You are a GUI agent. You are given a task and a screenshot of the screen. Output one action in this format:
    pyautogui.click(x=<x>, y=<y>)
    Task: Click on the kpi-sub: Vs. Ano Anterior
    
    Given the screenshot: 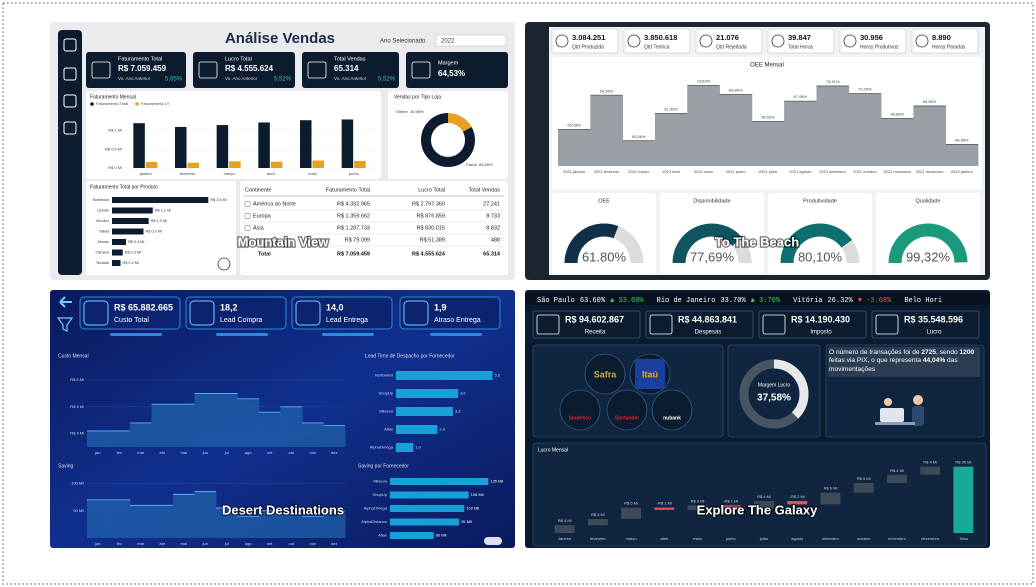 What is the action you would take?
    pyautogui.click(x=350, y=78)
    